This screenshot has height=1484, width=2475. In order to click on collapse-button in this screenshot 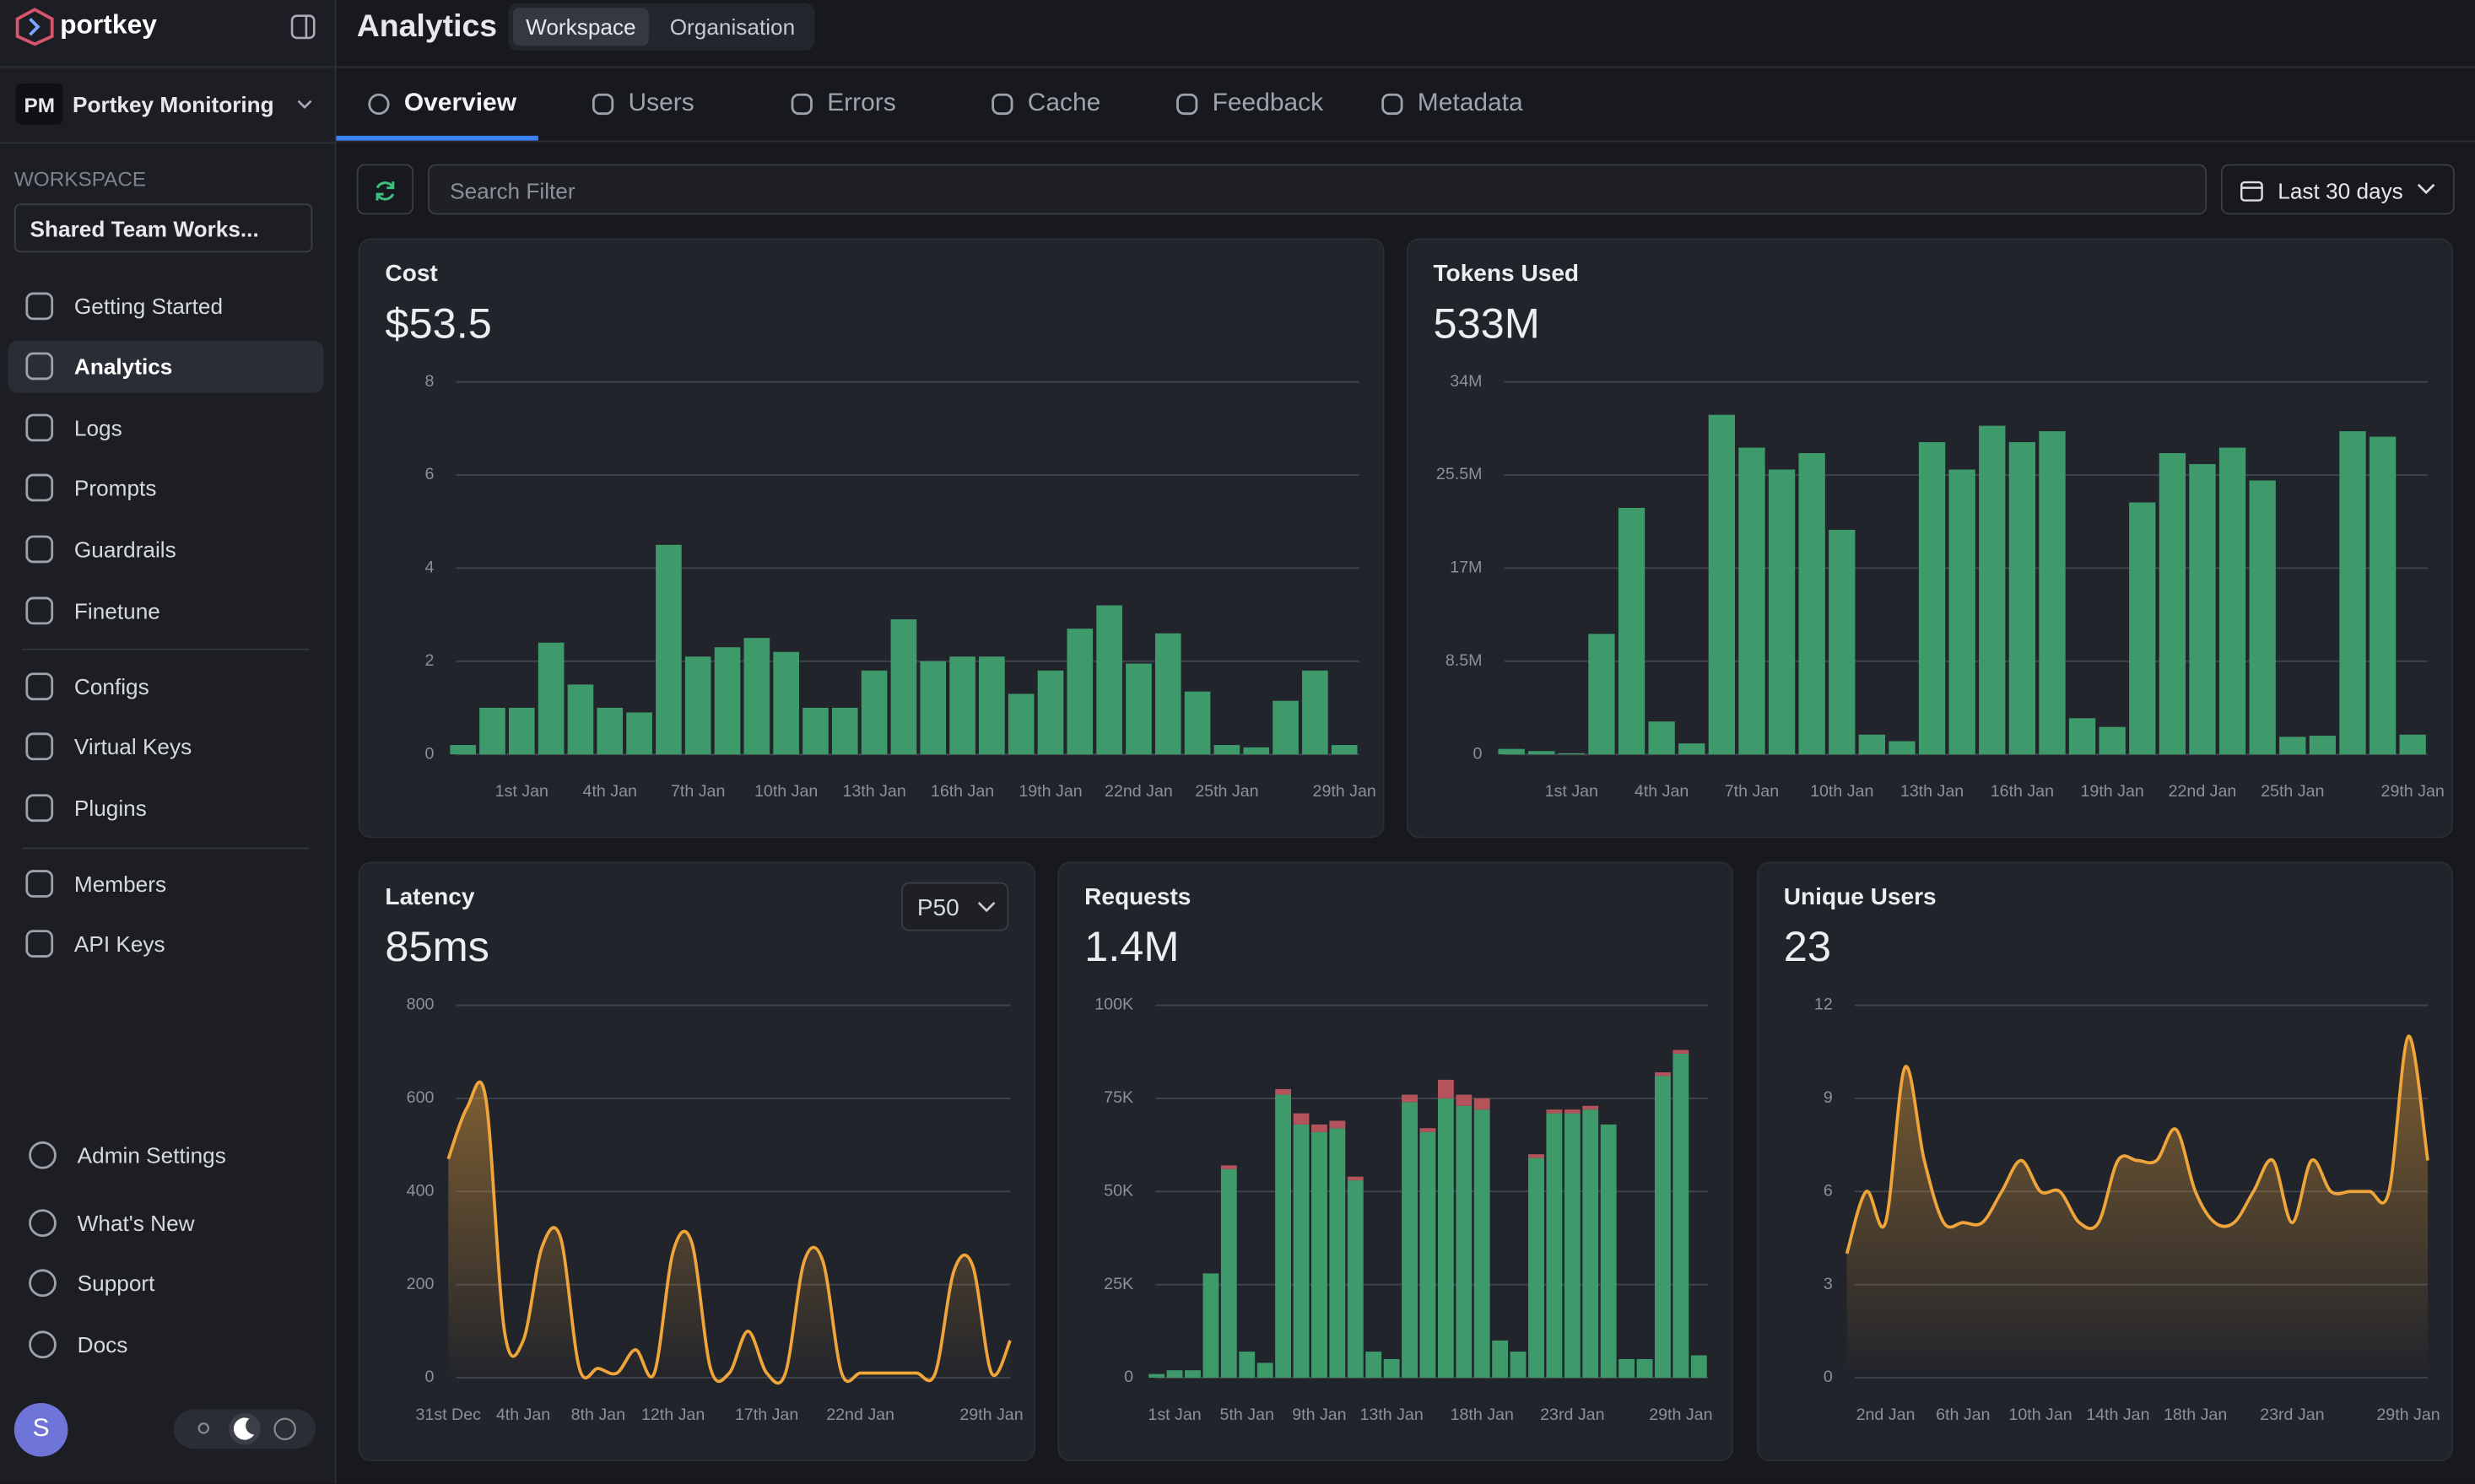, I will do `click(303, 27)`.